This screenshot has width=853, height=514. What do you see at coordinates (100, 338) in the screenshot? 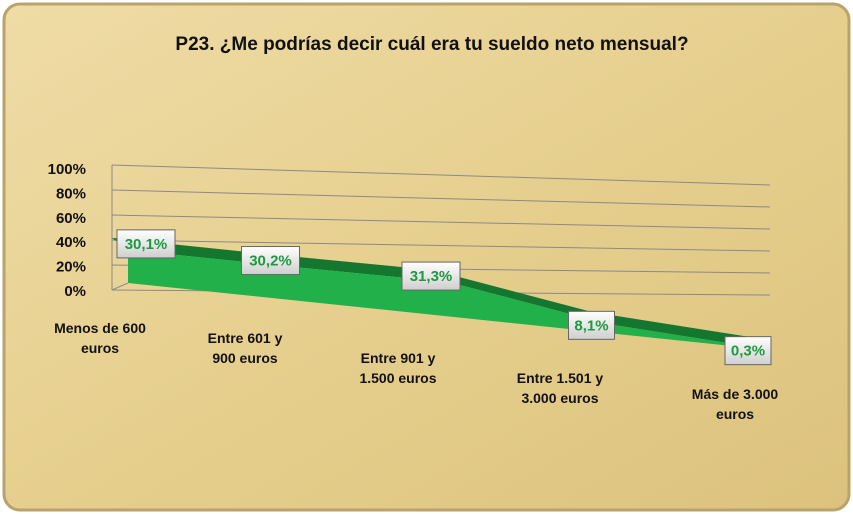
I see `x-tick-label: Menos de 600 euros` at bounding box center [100, 338].